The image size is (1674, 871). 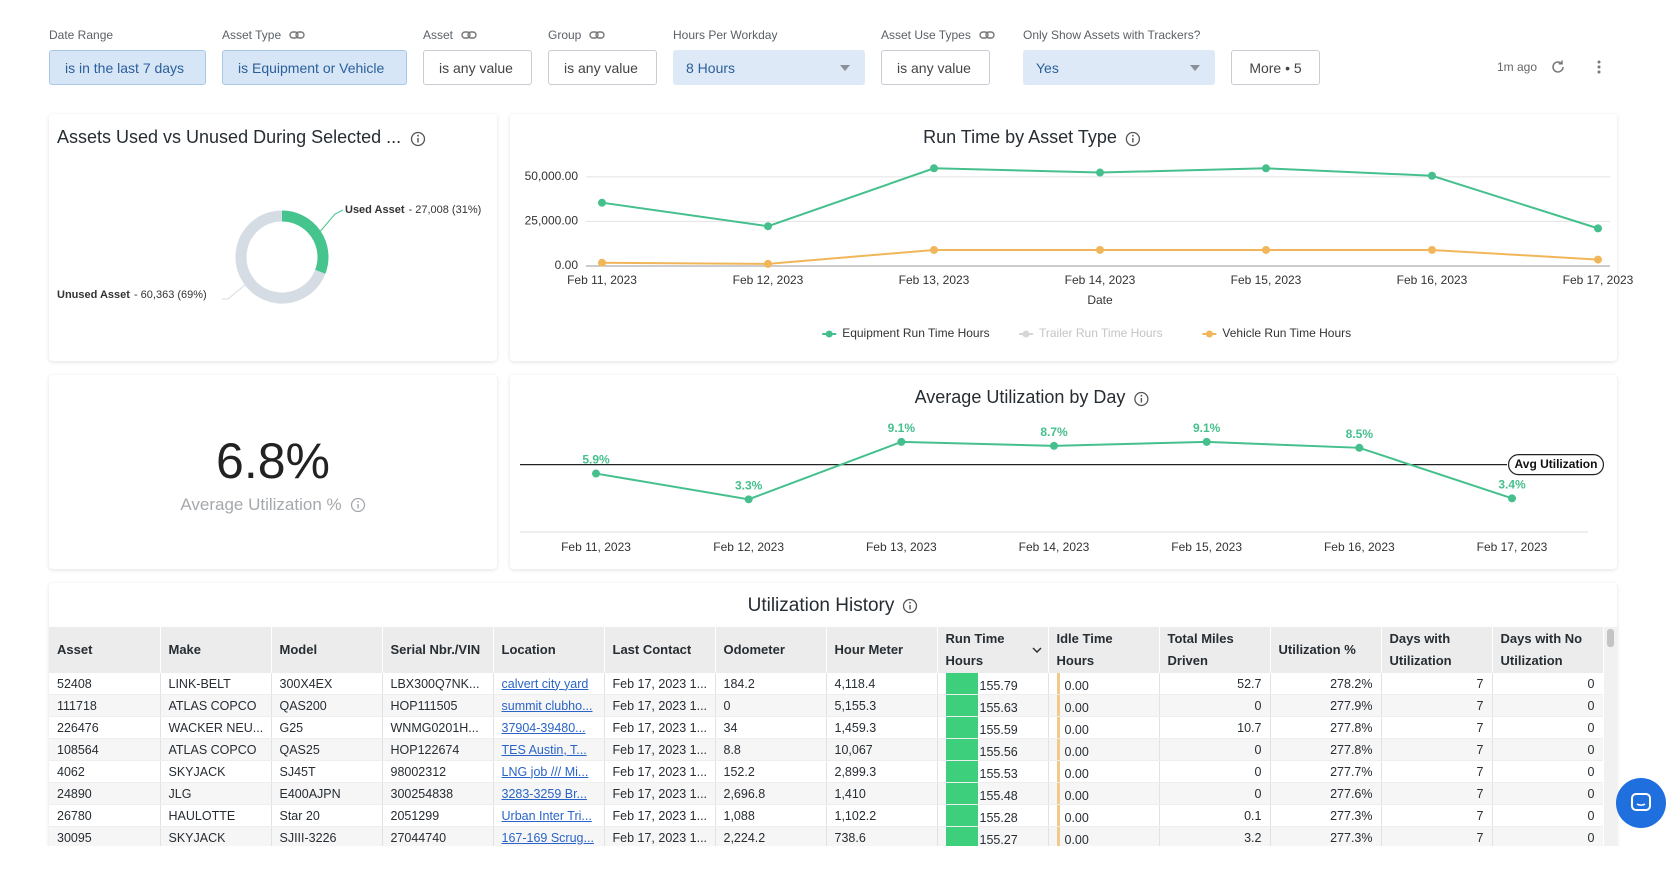 What do you see at coordinates (1215, 650) in the screenshot?
I see `column-header: Total Miles Driven` at bounding box center [1215, 650].